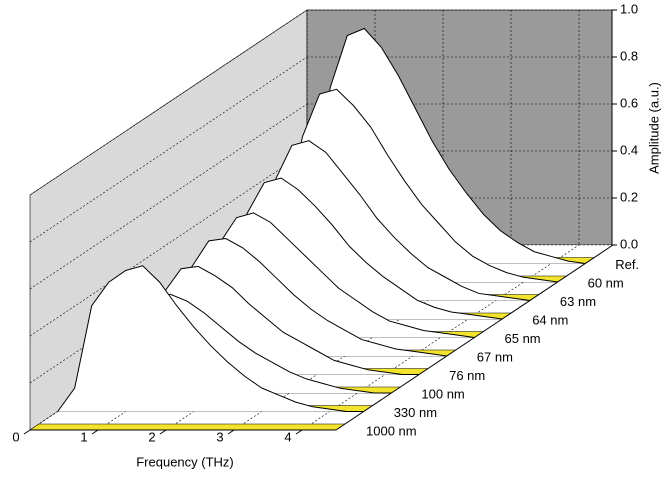 This screenshot has width=666, height=480. Describe the element at coordinates (606, 282) in the screenshot. I see `series-label: 60 nm` at that location.